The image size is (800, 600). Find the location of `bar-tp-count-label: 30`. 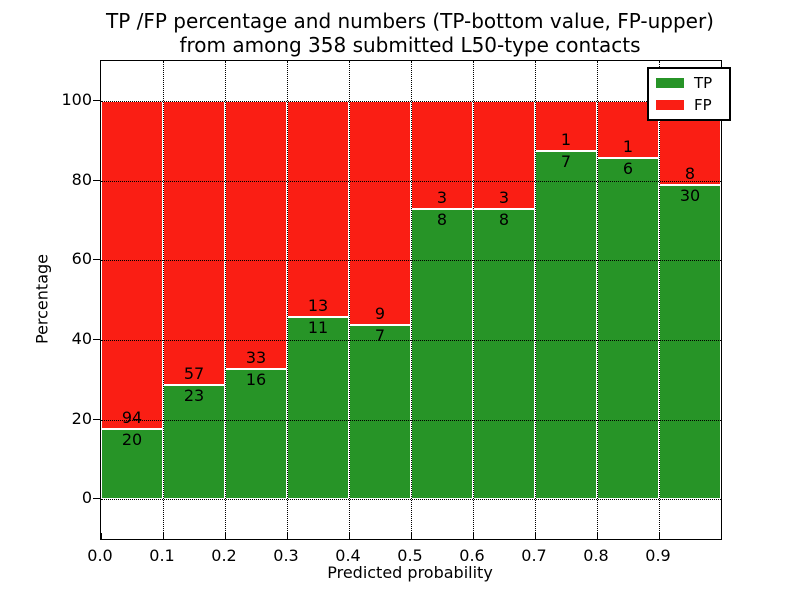

bar-tp-count-label: 30 is located at coordinates (690, 195).